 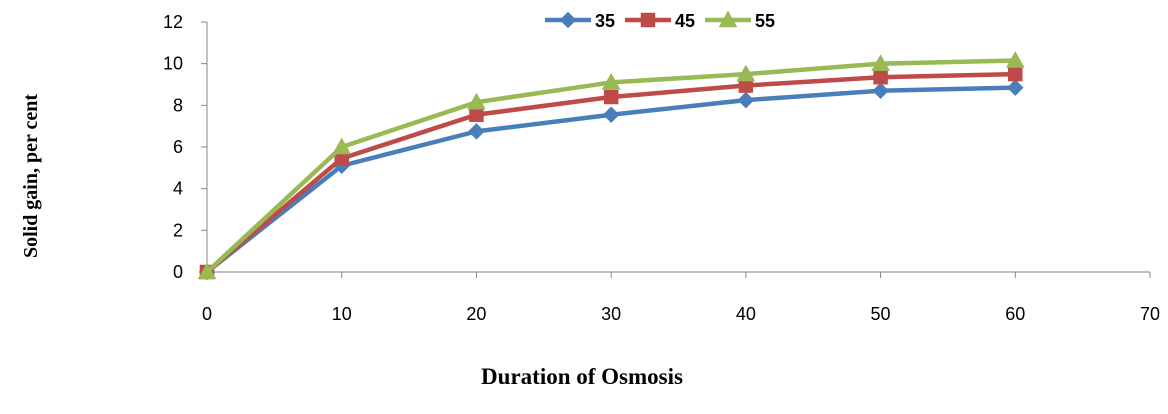 I want to click on x-tick-label: 60, so click(x=1015, y=314).